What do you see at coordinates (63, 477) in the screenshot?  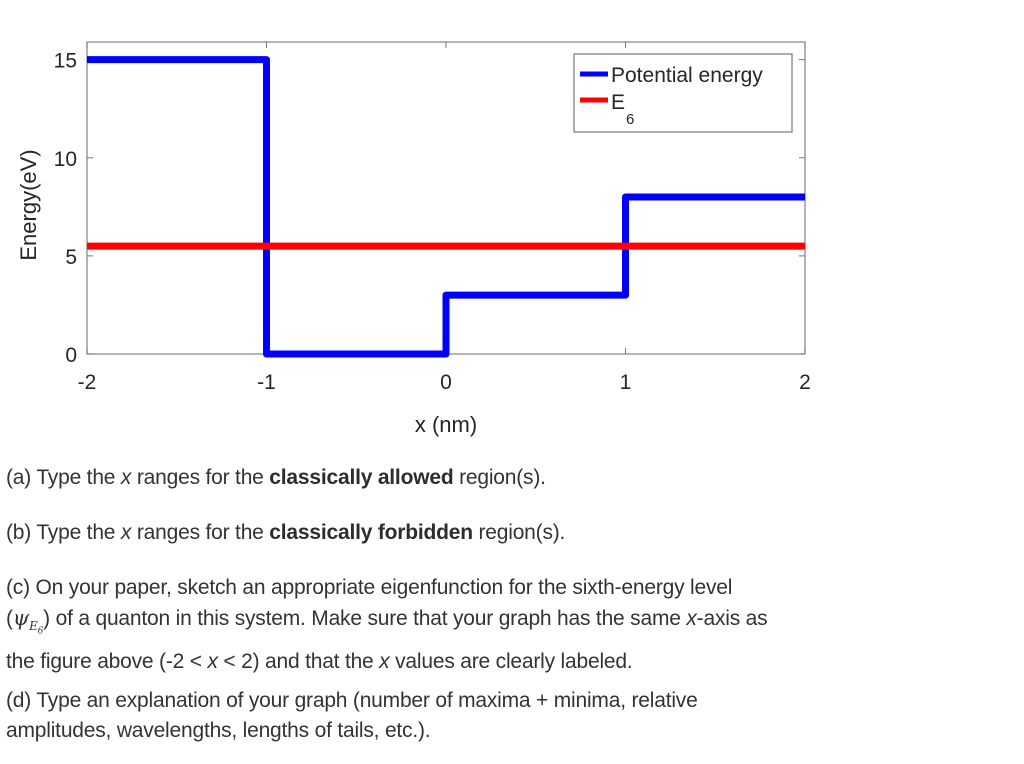 I see `question-a-prefix: (a) Type the` at bounding box center [63, 477].